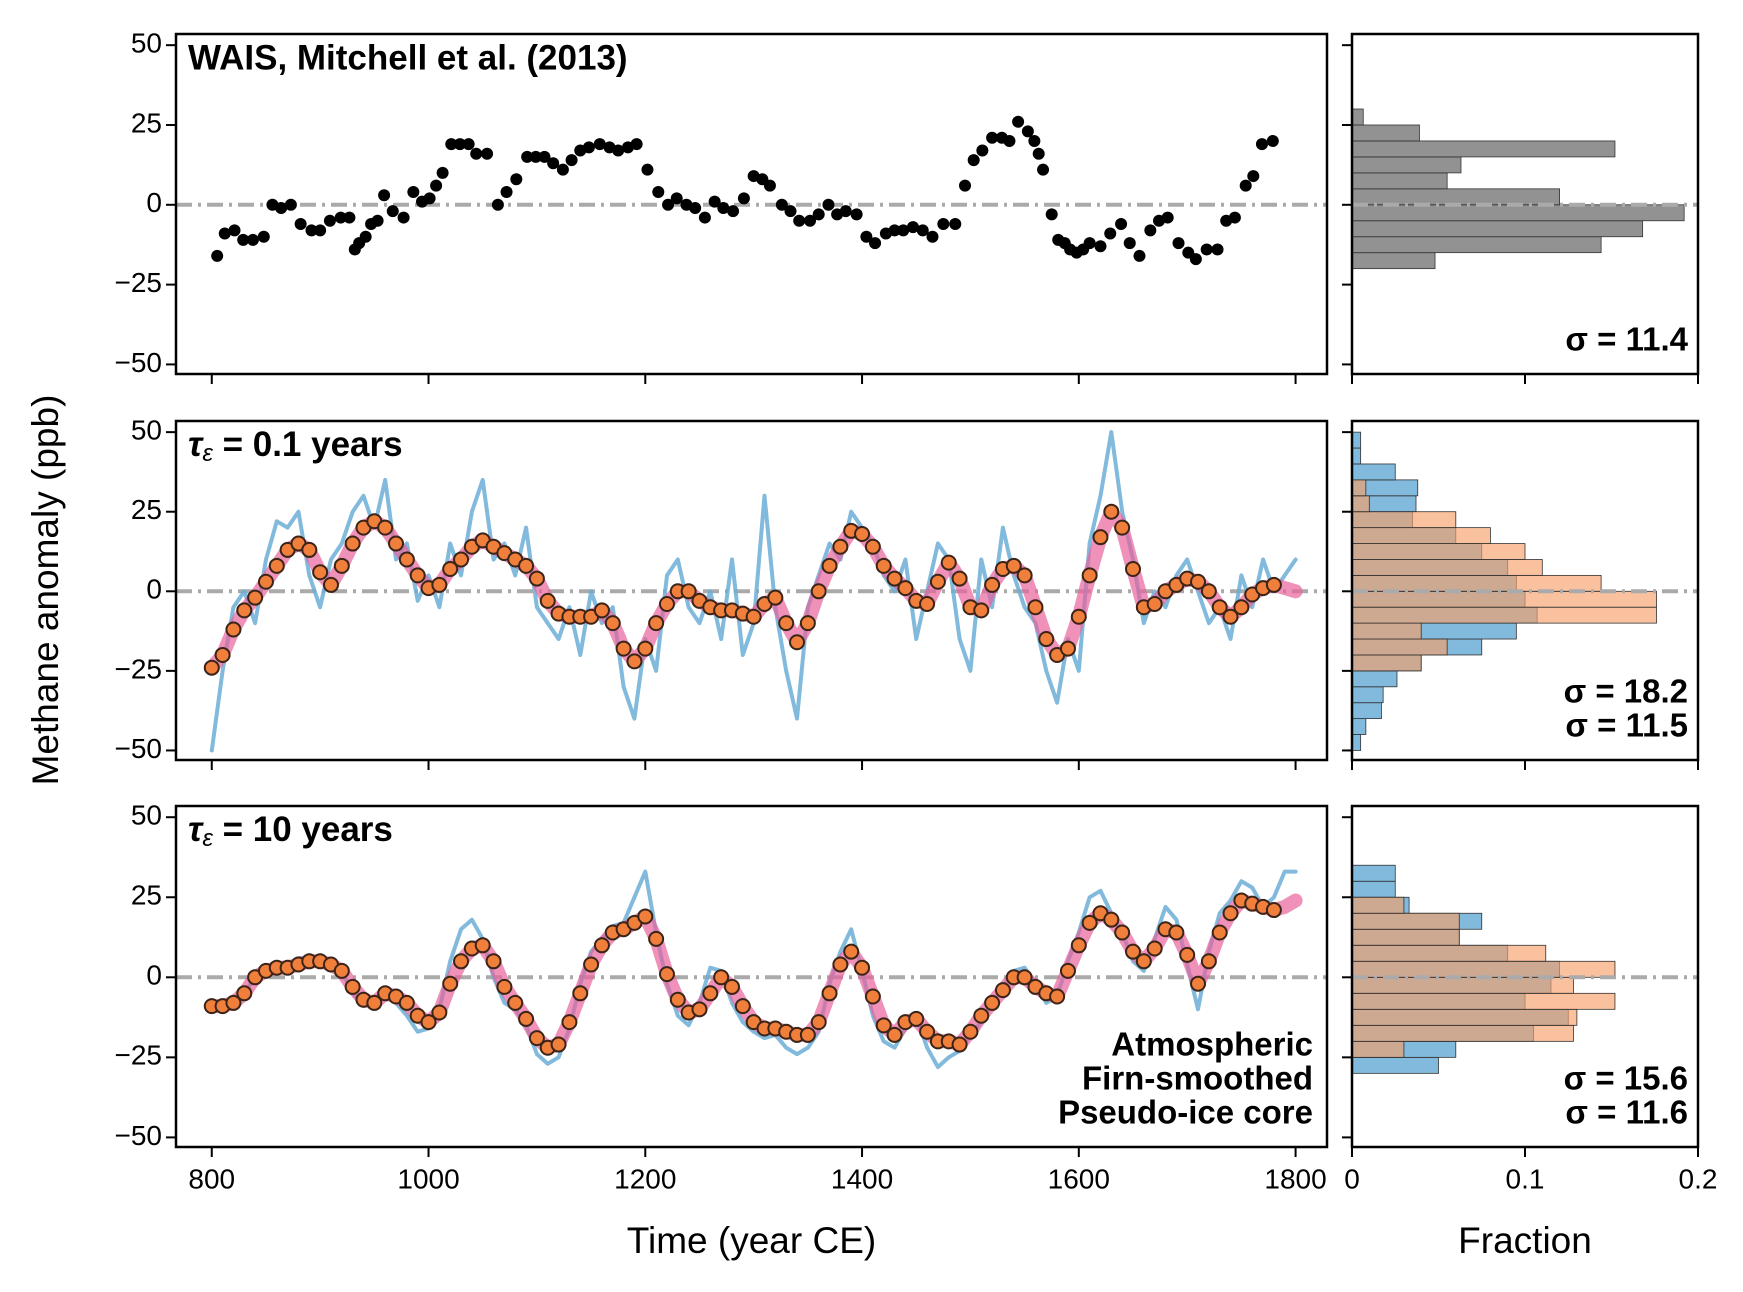  What do you see at coordinates (1626, 339) in the screenshot?
I see `sigma-annotation: σ = 11.4` at bounding box center [1626, 339].